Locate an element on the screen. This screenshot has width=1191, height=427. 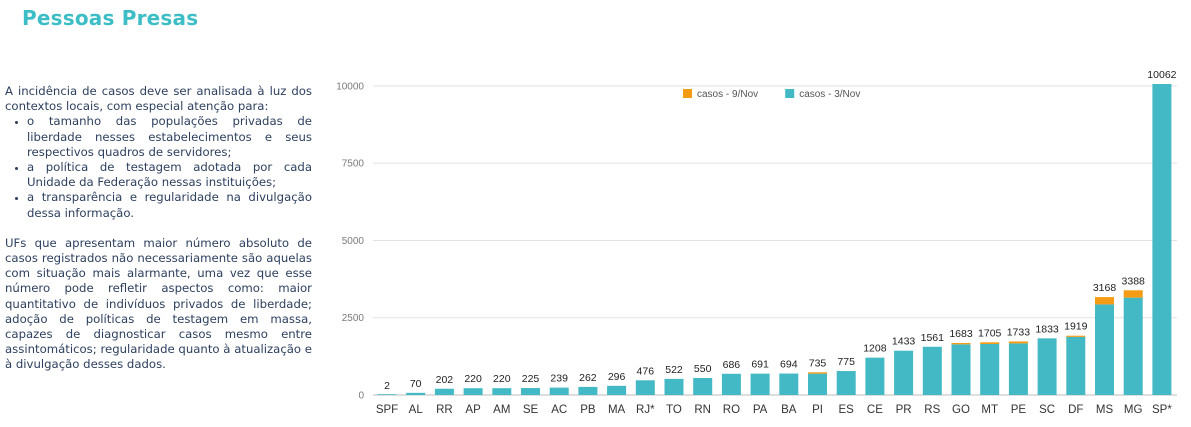
data-label: 262 is located at coordinates (588, 378).